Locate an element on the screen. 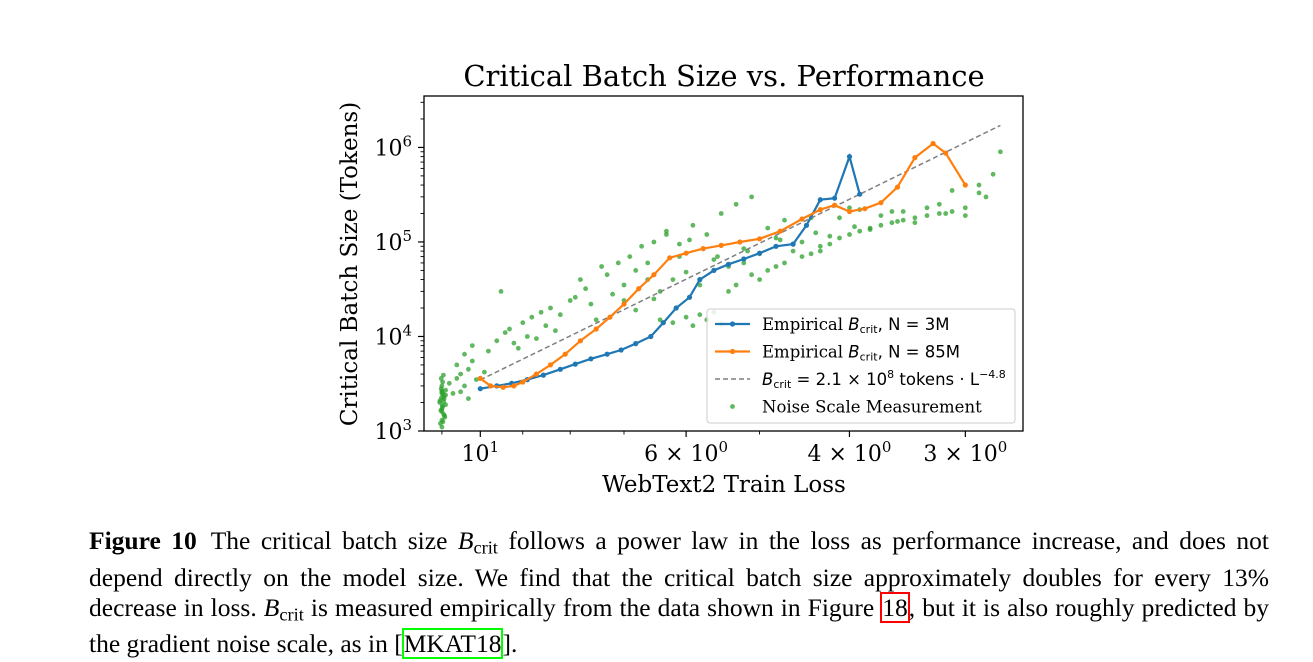  figure-reference-link: 18 is located at coordinates (895, 607).